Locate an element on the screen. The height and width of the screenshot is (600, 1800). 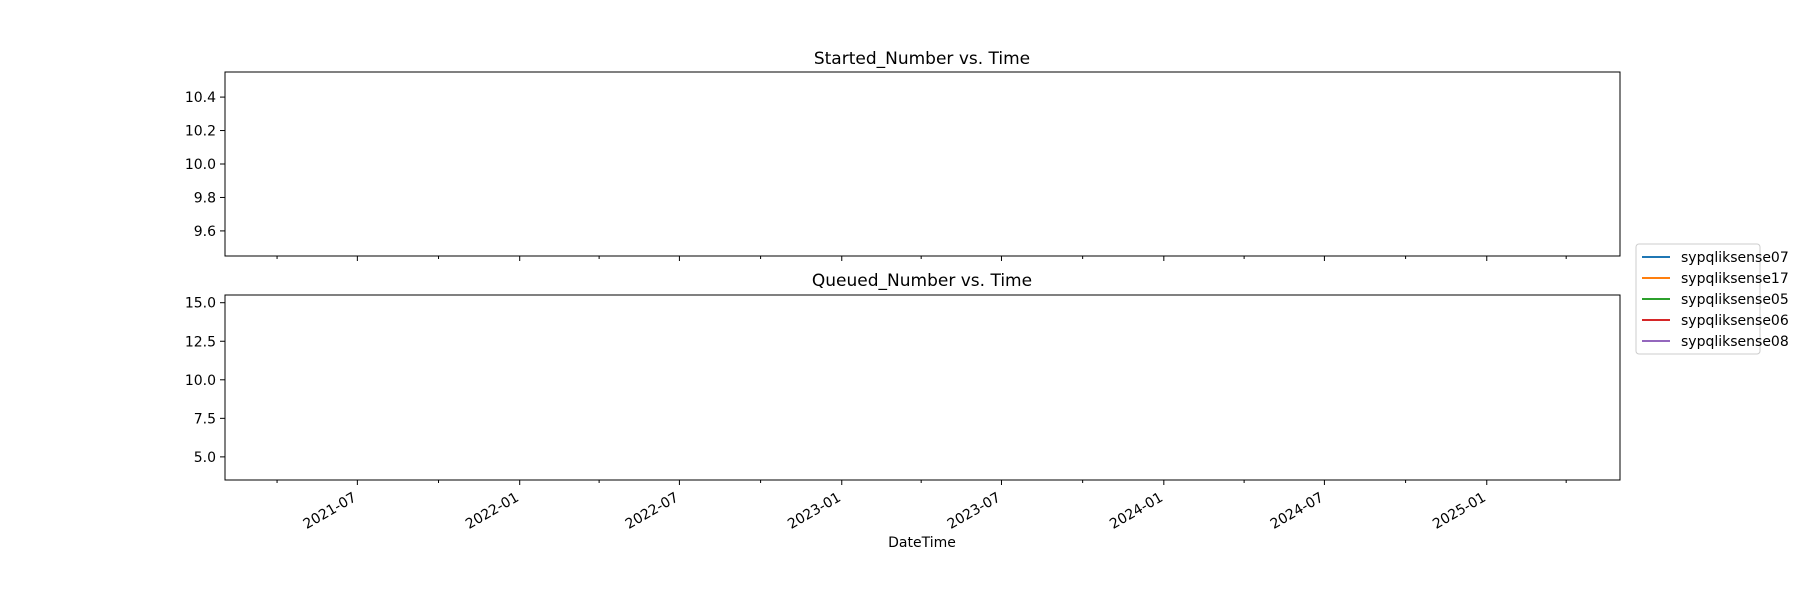
x-tick-label: 2022-07 is located at coordinates (652, 511).